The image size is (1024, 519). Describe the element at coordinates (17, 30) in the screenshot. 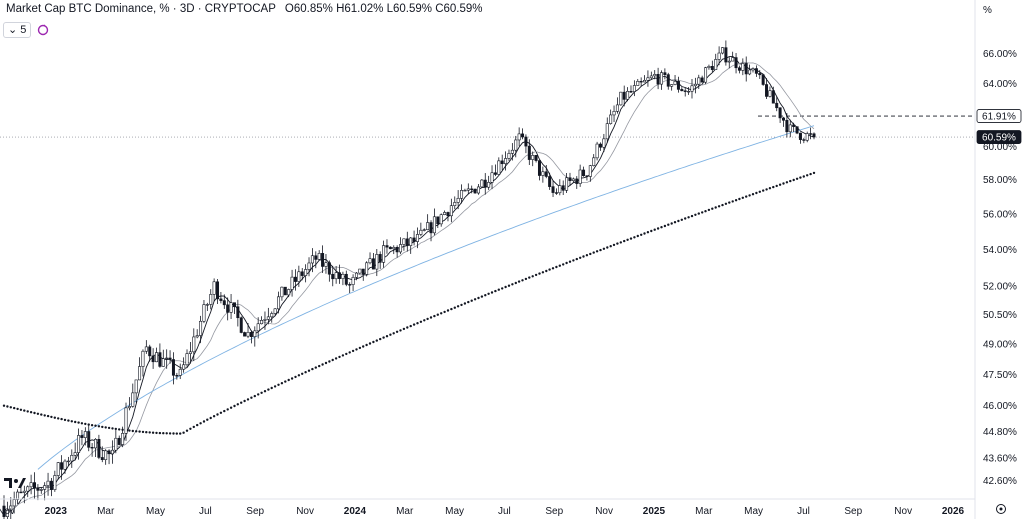

I see `indicator-toggle-button: ⌄ 5` at that location.